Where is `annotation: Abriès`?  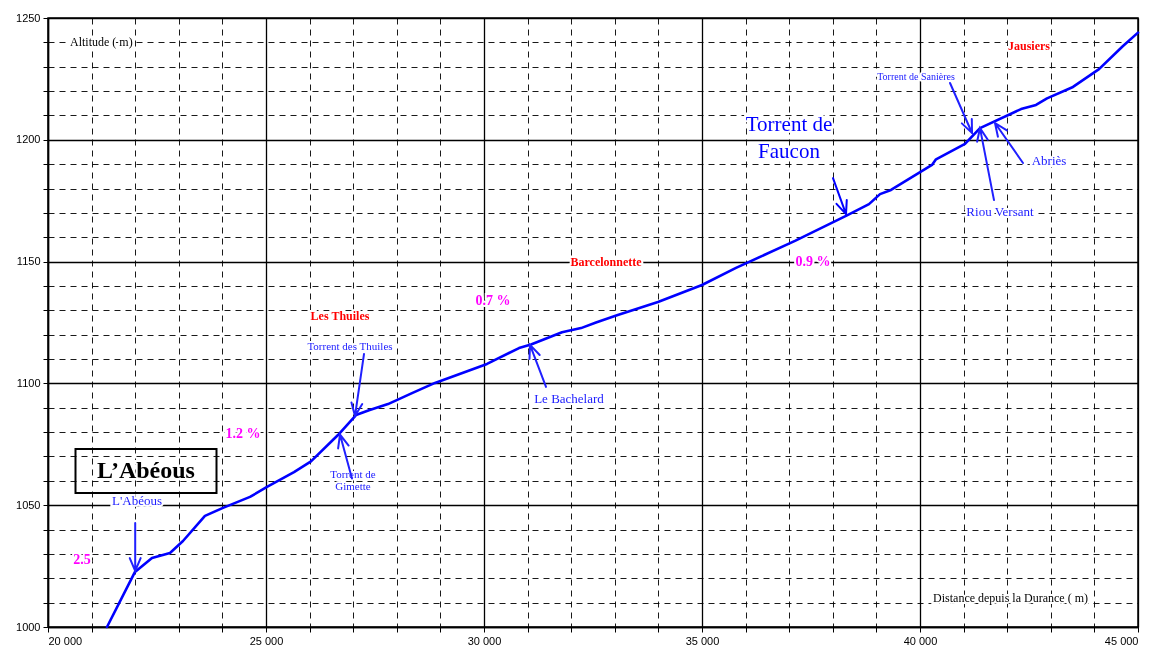 annotation: Abriès is located at coordinates (1049, 160).